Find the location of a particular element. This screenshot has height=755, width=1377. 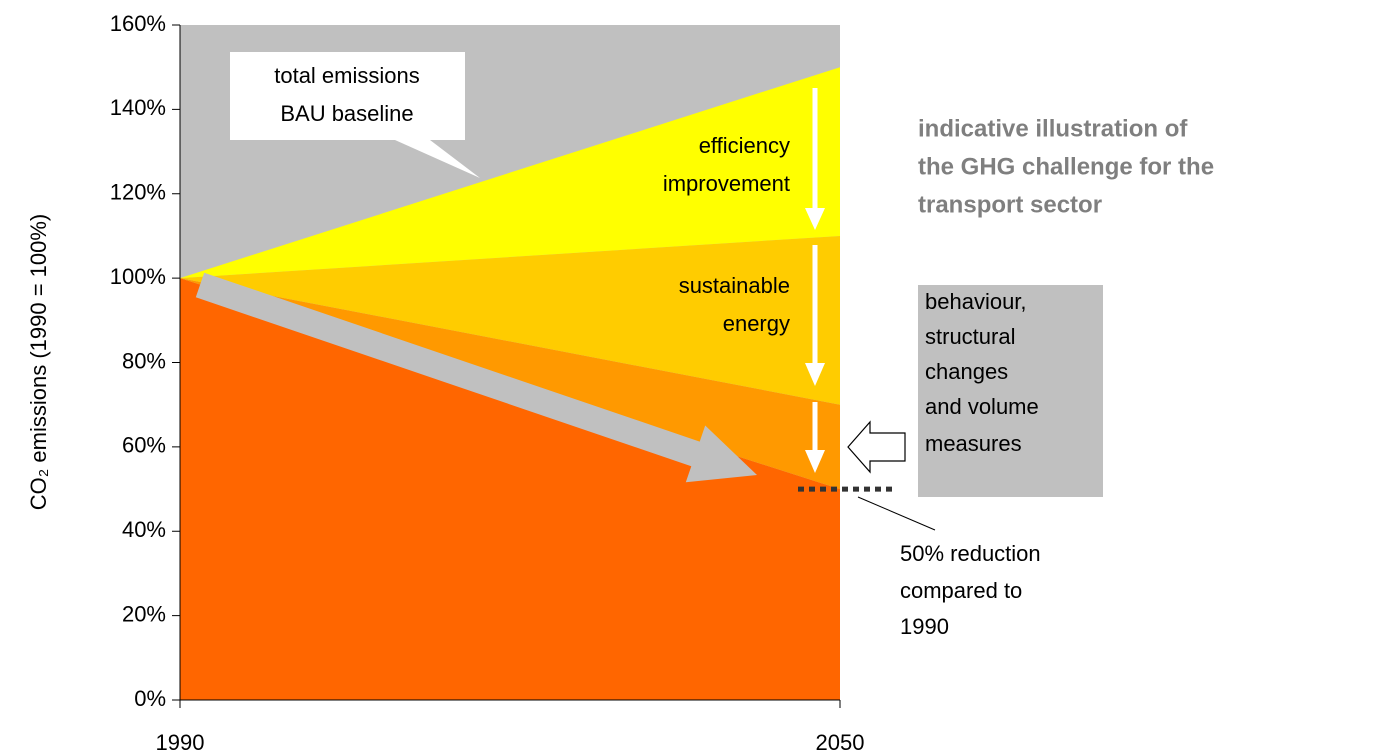

annotation: transport sector is located at coordinates (1010, 204).